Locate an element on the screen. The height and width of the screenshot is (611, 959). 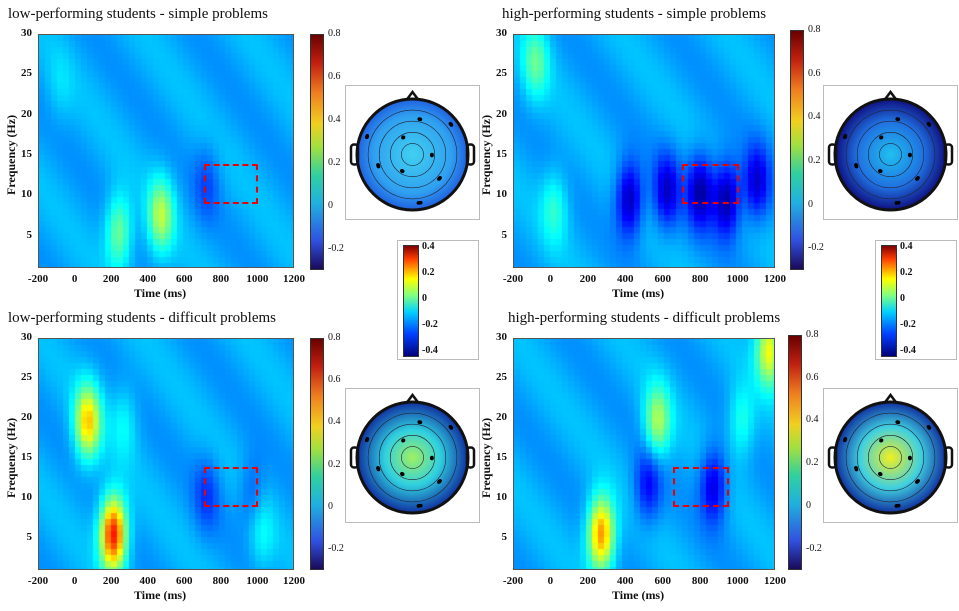
topomap-colorbar-tick: -0.4 is located at coordinates (908, 350).